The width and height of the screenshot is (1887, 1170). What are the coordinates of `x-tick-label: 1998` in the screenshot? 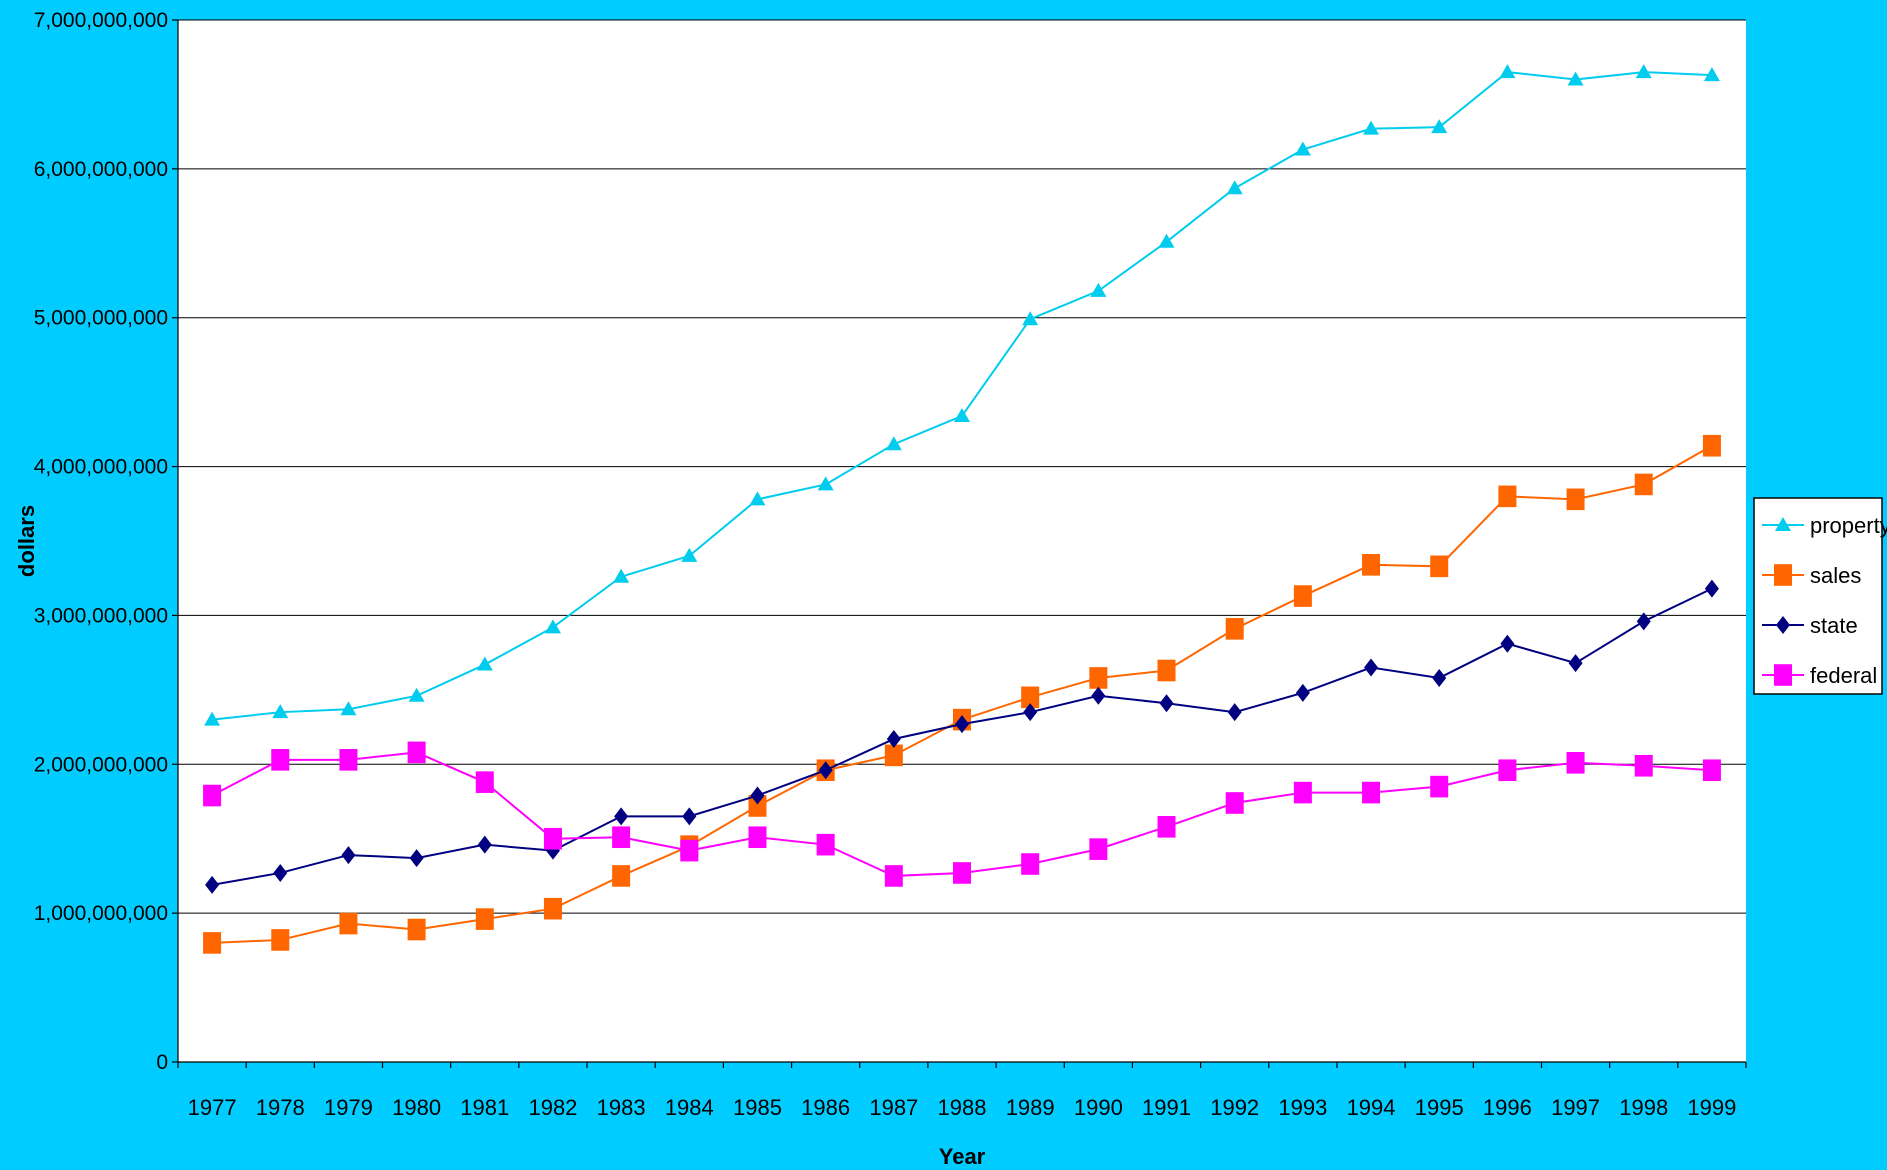 It's located at (1643, 1107).